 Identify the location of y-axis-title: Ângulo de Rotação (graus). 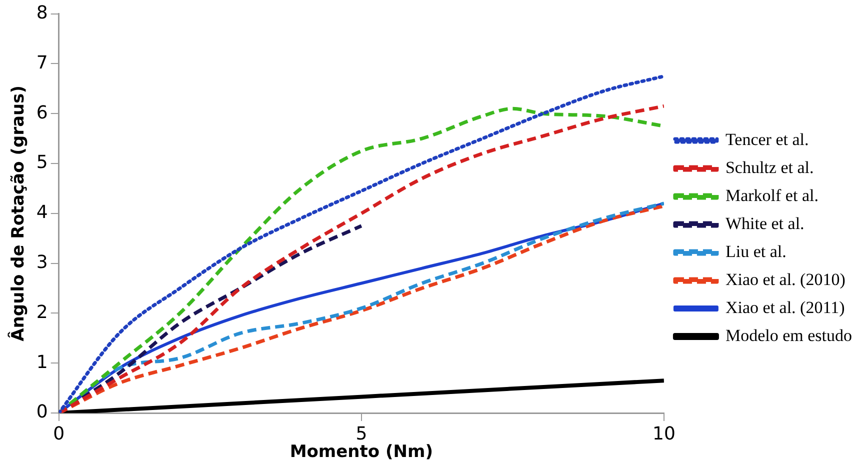
(18, 213).